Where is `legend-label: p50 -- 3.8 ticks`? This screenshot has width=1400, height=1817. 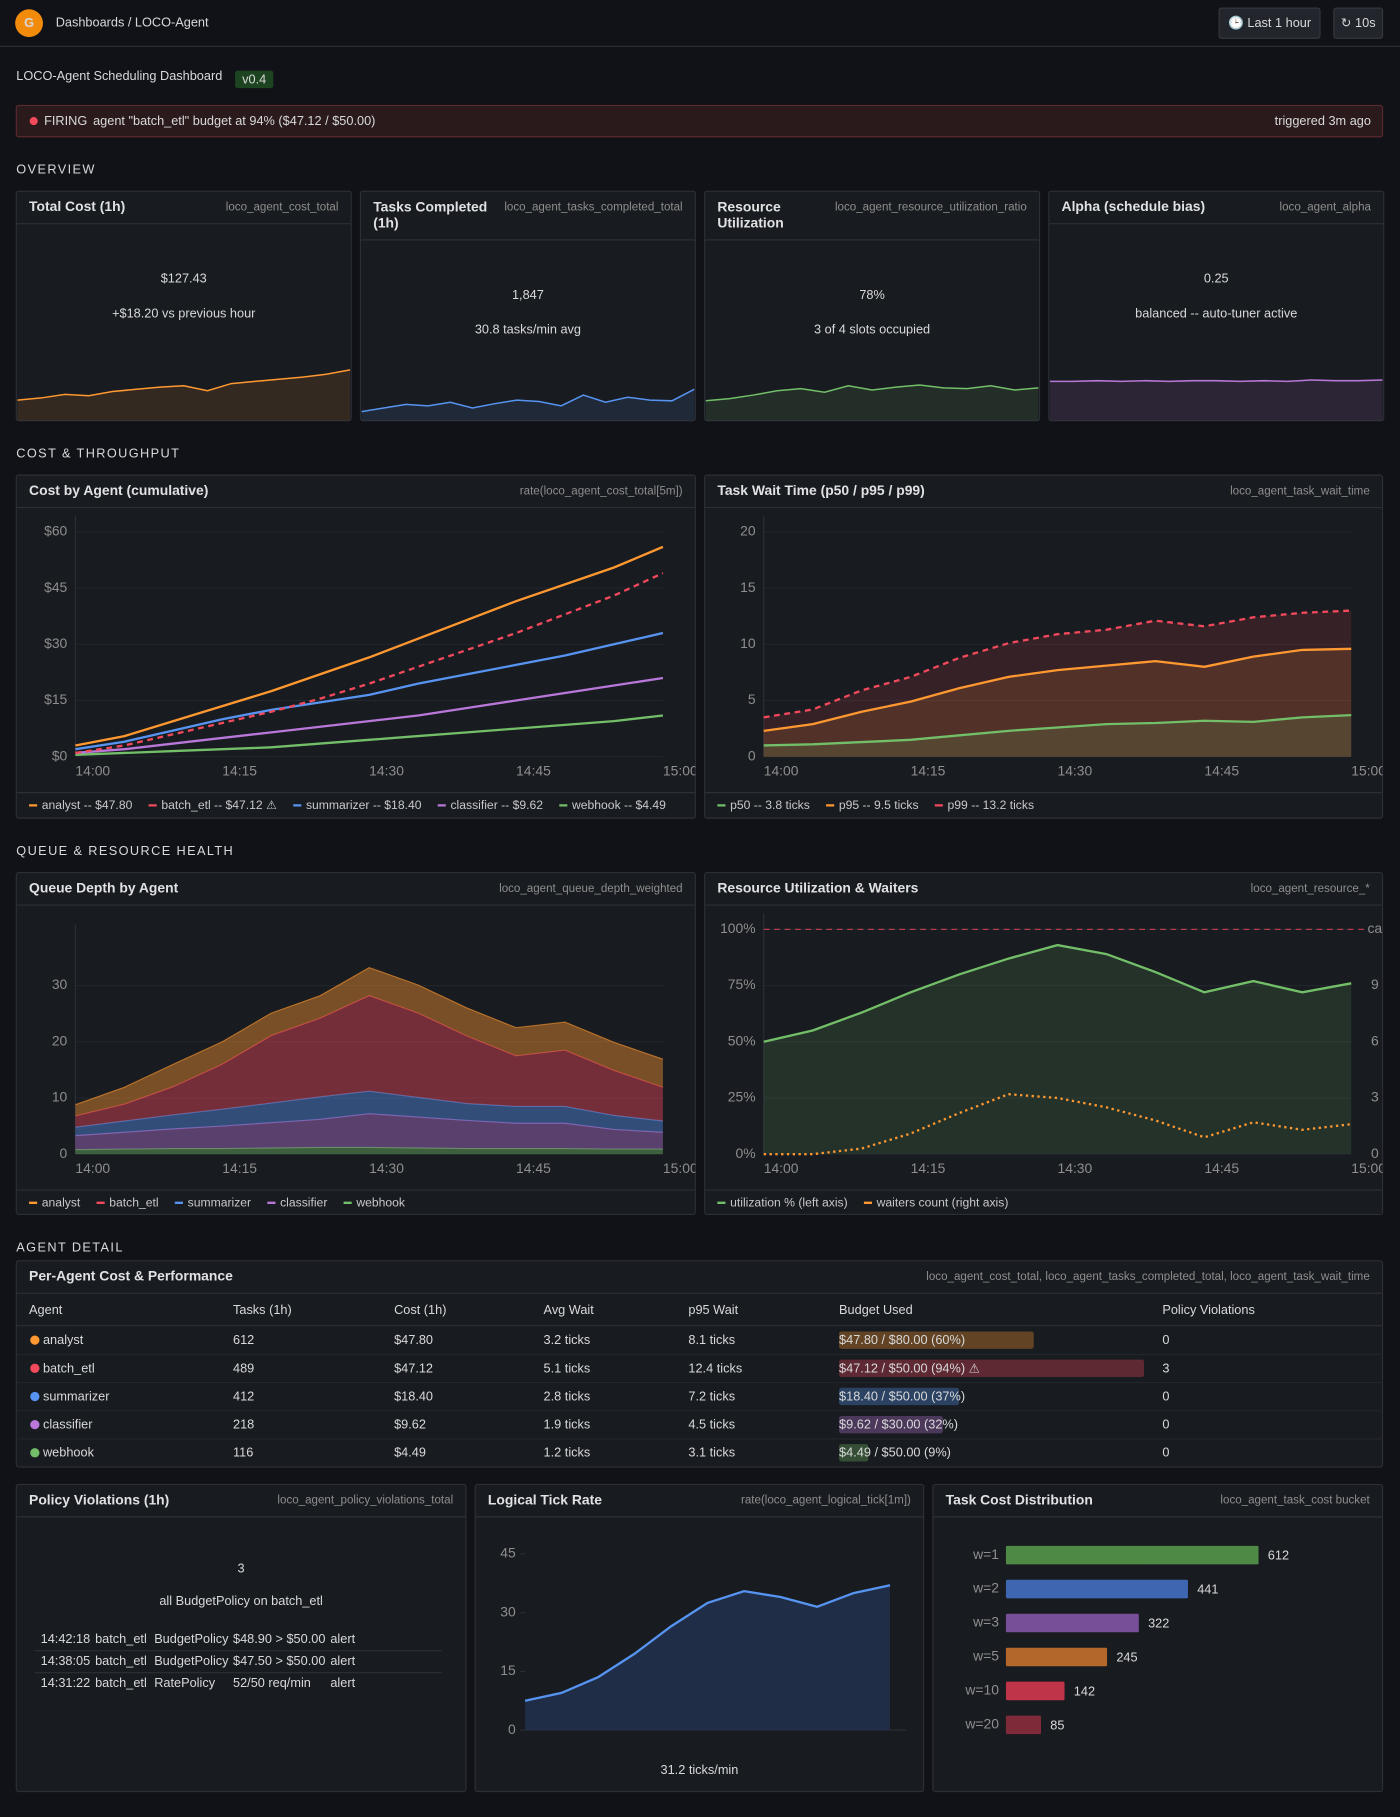
legend-label: p50 -- 3.8 ticks is located at coordinates (770, 805).